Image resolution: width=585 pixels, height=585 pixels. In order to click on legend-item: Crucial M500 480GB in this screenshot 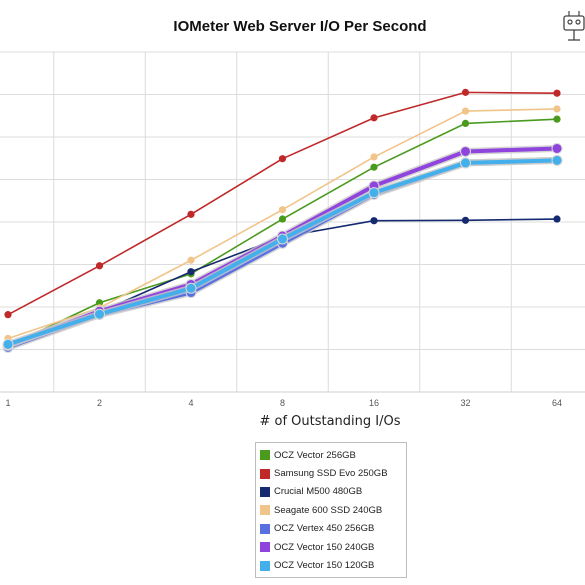, I will do `click(331, 492)`.